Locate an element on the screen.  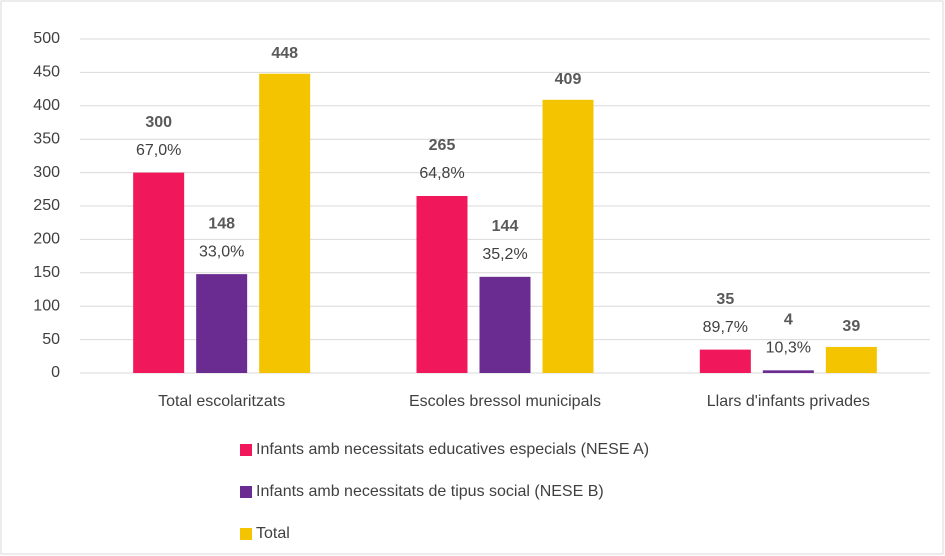
value-label: 448 is located at coordinates (284, 53).